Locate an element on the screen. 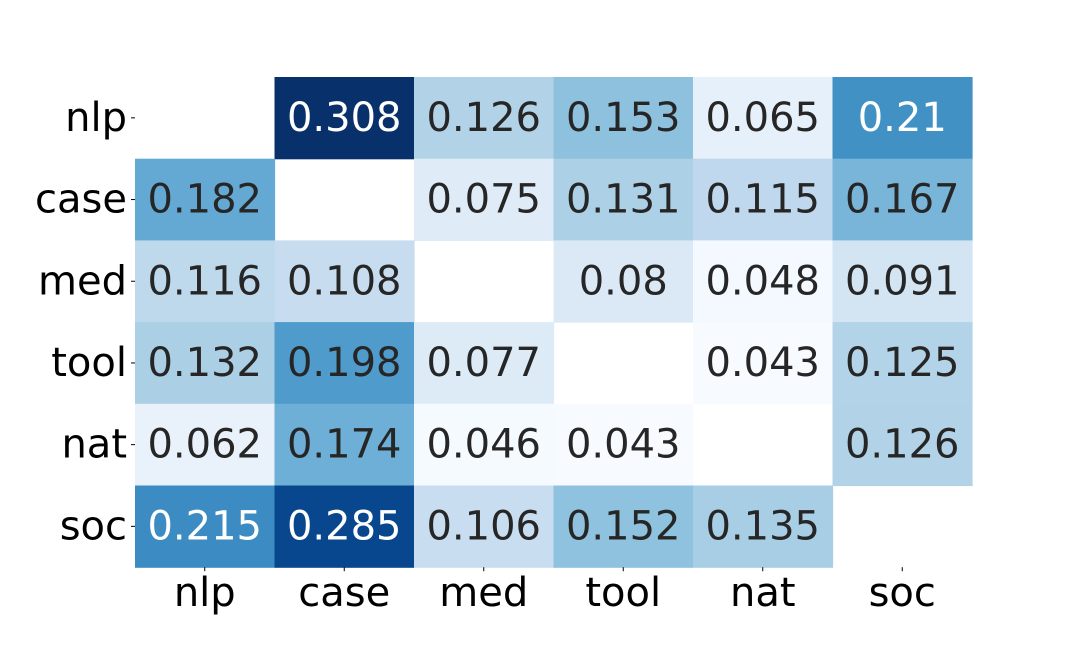  heatmap-cell-tool-nat is located at coordinates (763, 363).